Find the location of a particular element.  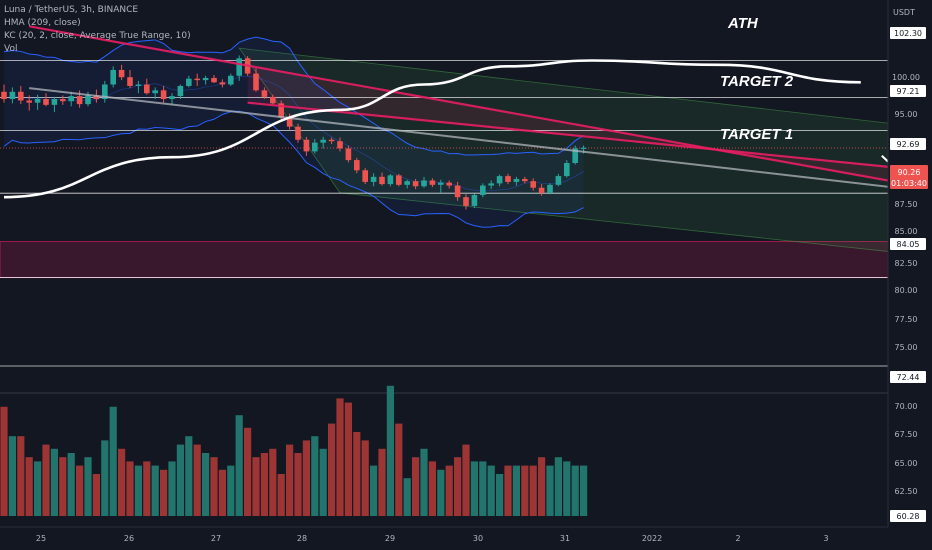

x-tick-label: 30 is located at coordinates (478, 538).